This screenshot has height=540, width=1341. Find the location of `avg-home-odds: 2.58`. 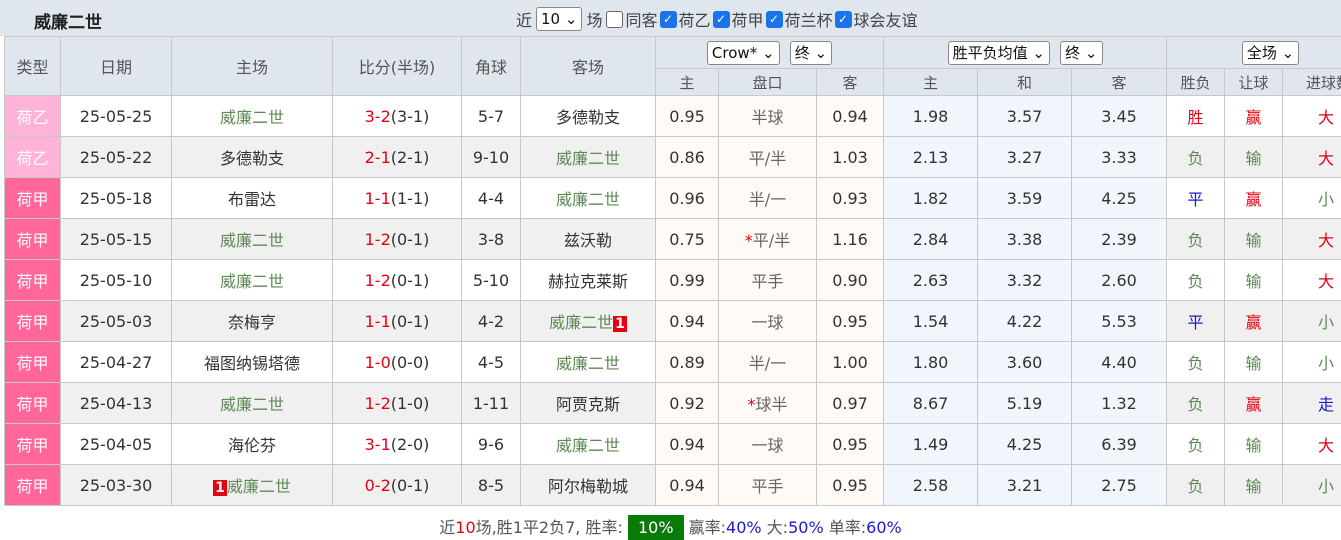

avg-home-odds: 2.58 is located at coordinates (931, 485).